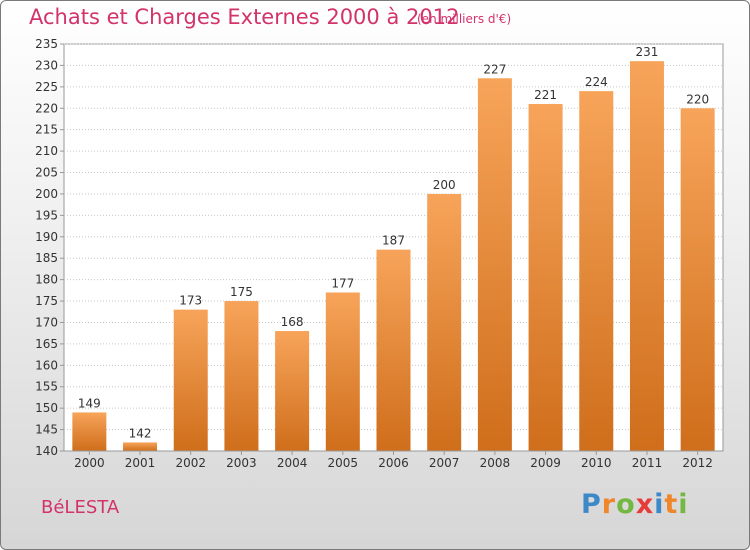 This screenshot has height=550, width=750. I want to click on y-tick-label: 190, so click(46, 237).